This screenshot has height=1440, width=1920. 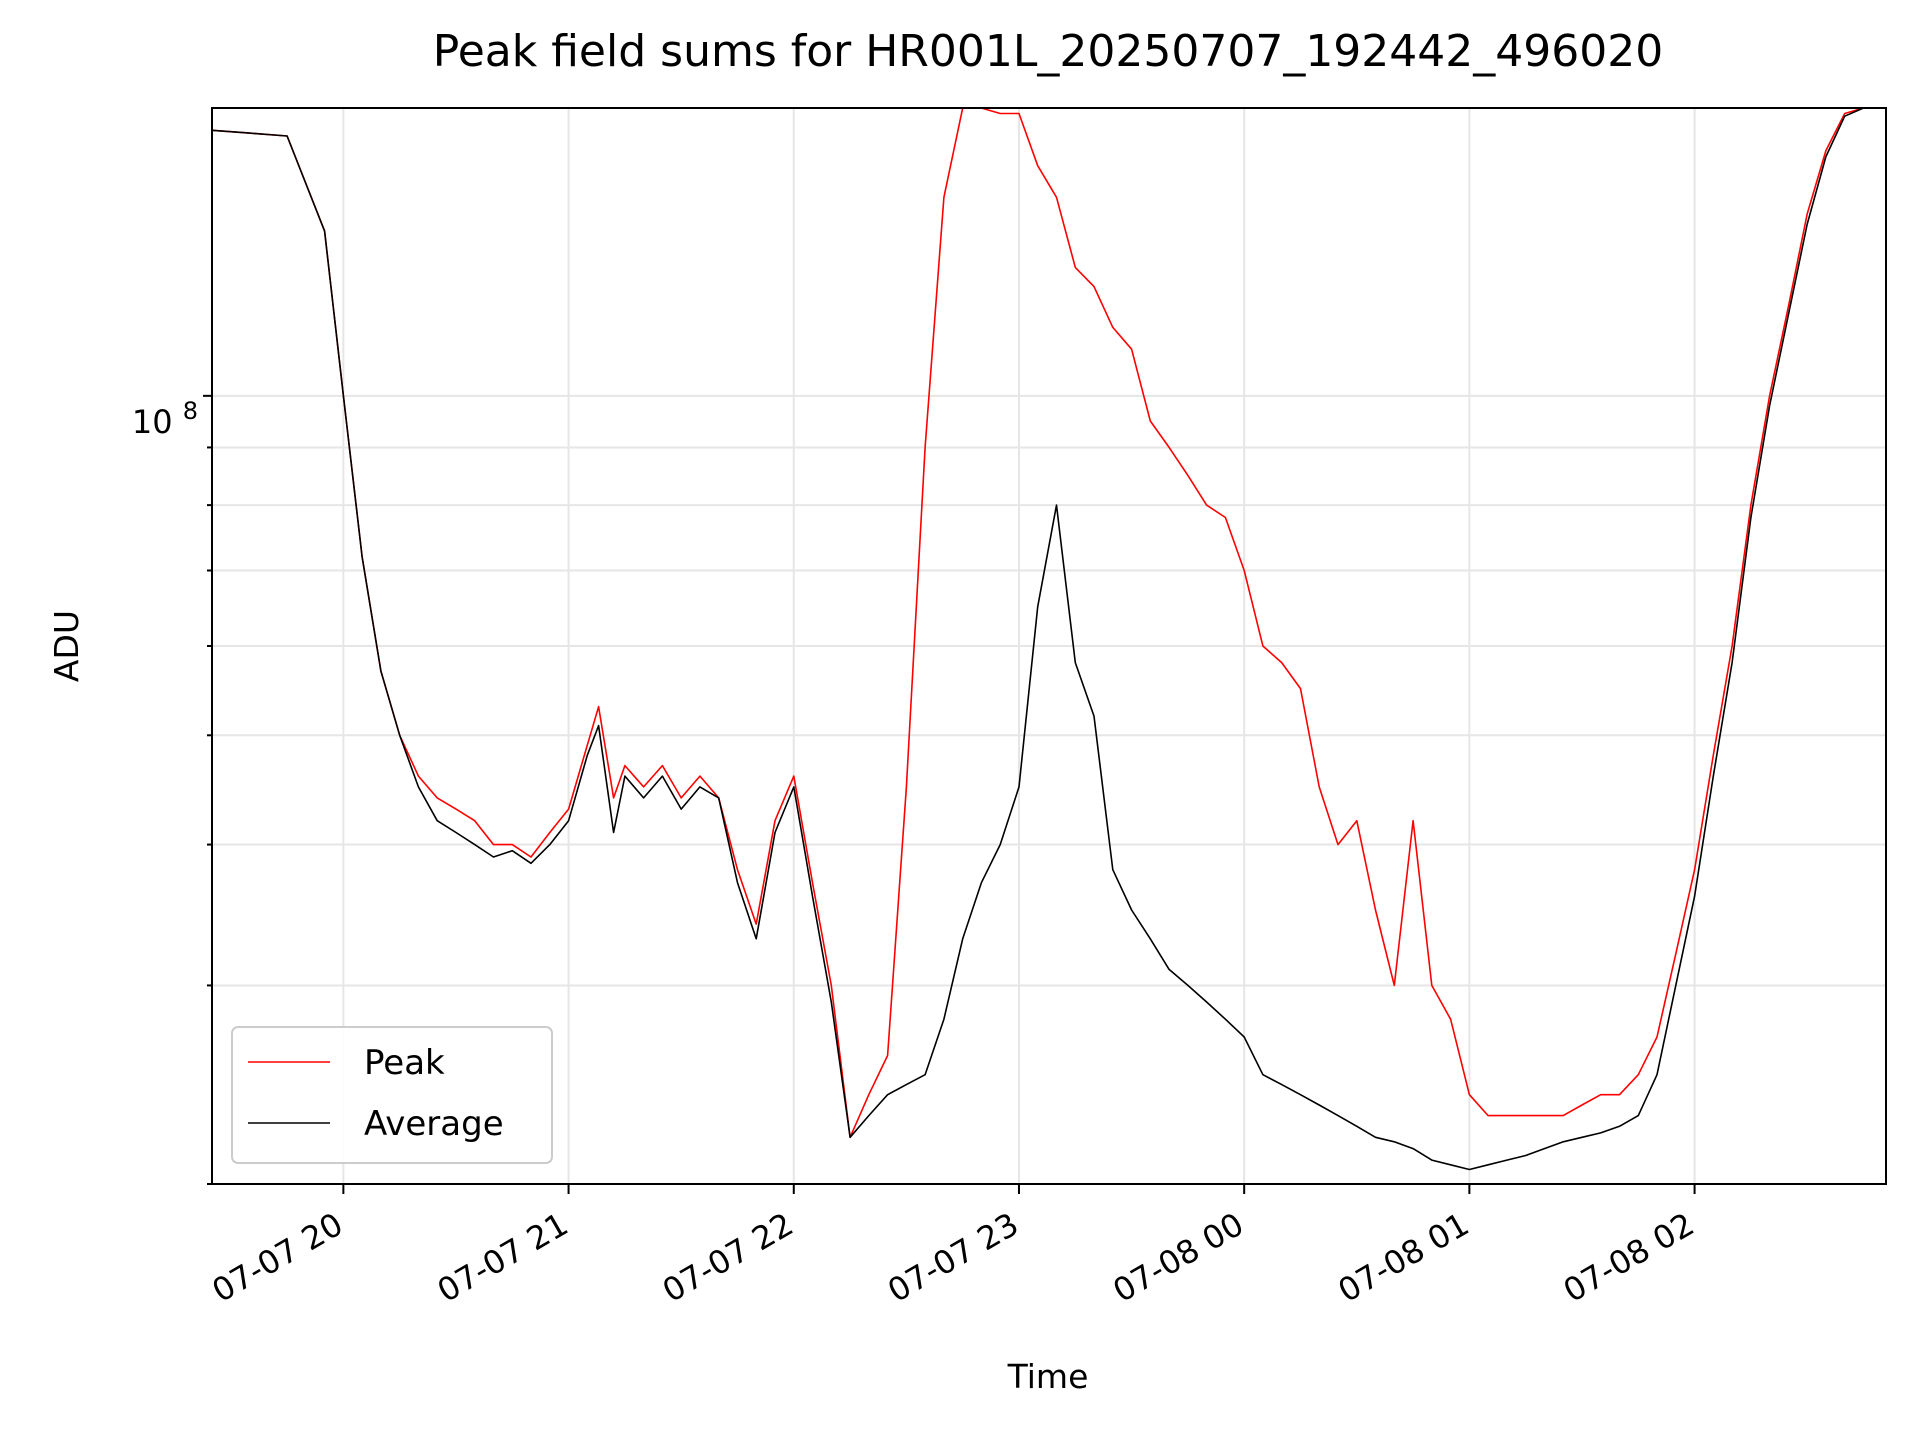 I want to click on legend-box, so click(x=392, y=1095).